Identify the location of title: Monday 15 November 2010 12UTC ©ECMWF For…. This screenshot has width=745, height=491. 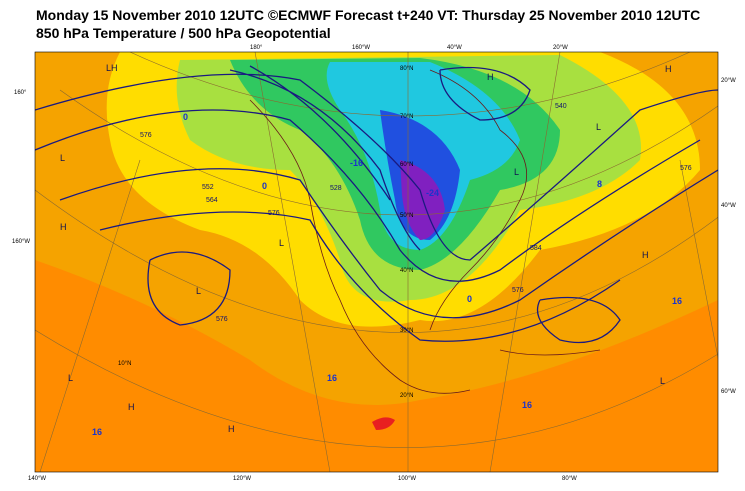
(368, 15).